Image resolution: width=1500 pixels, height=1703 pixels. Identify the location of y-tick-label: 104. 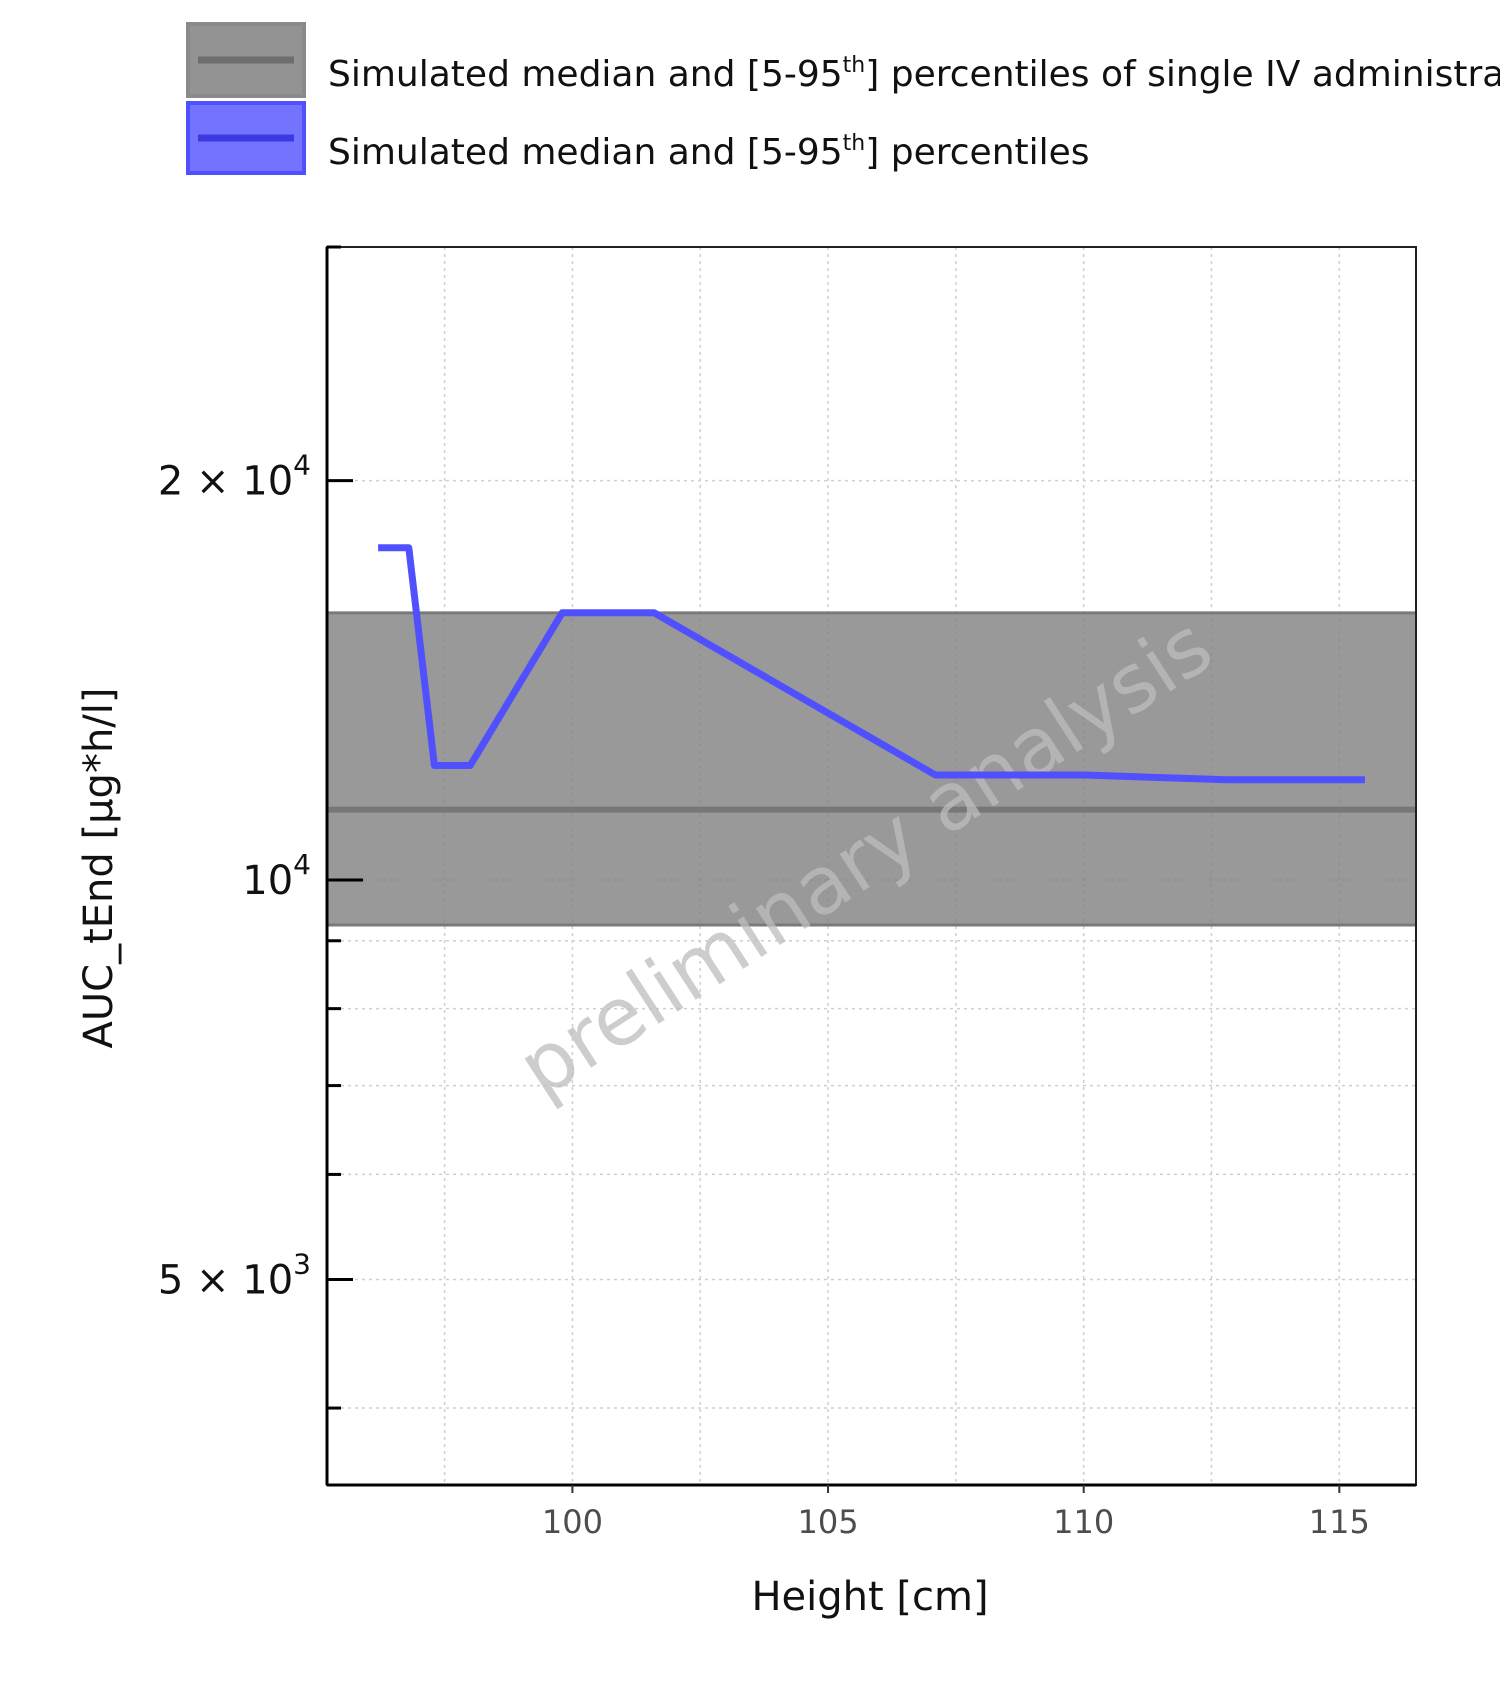
(276, 876).